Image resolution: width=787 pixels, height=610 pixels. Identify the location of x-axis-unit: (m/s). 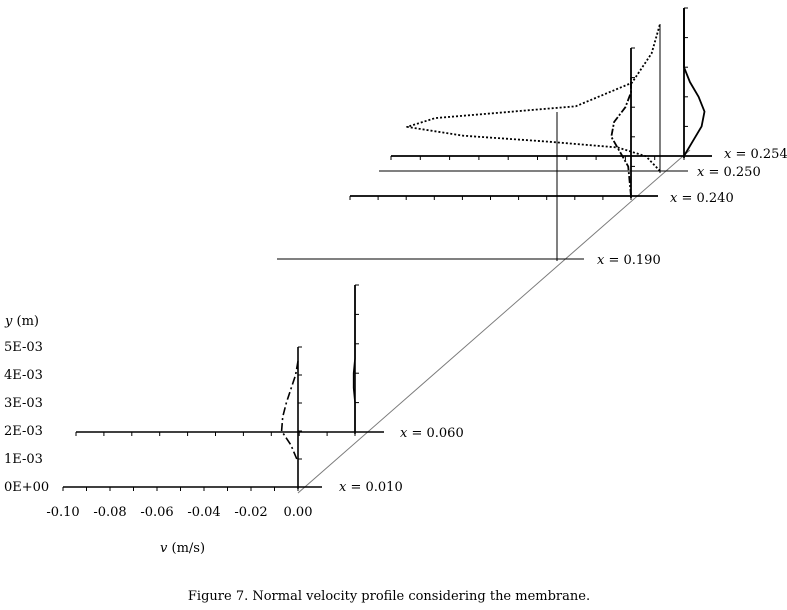
(186, 548).